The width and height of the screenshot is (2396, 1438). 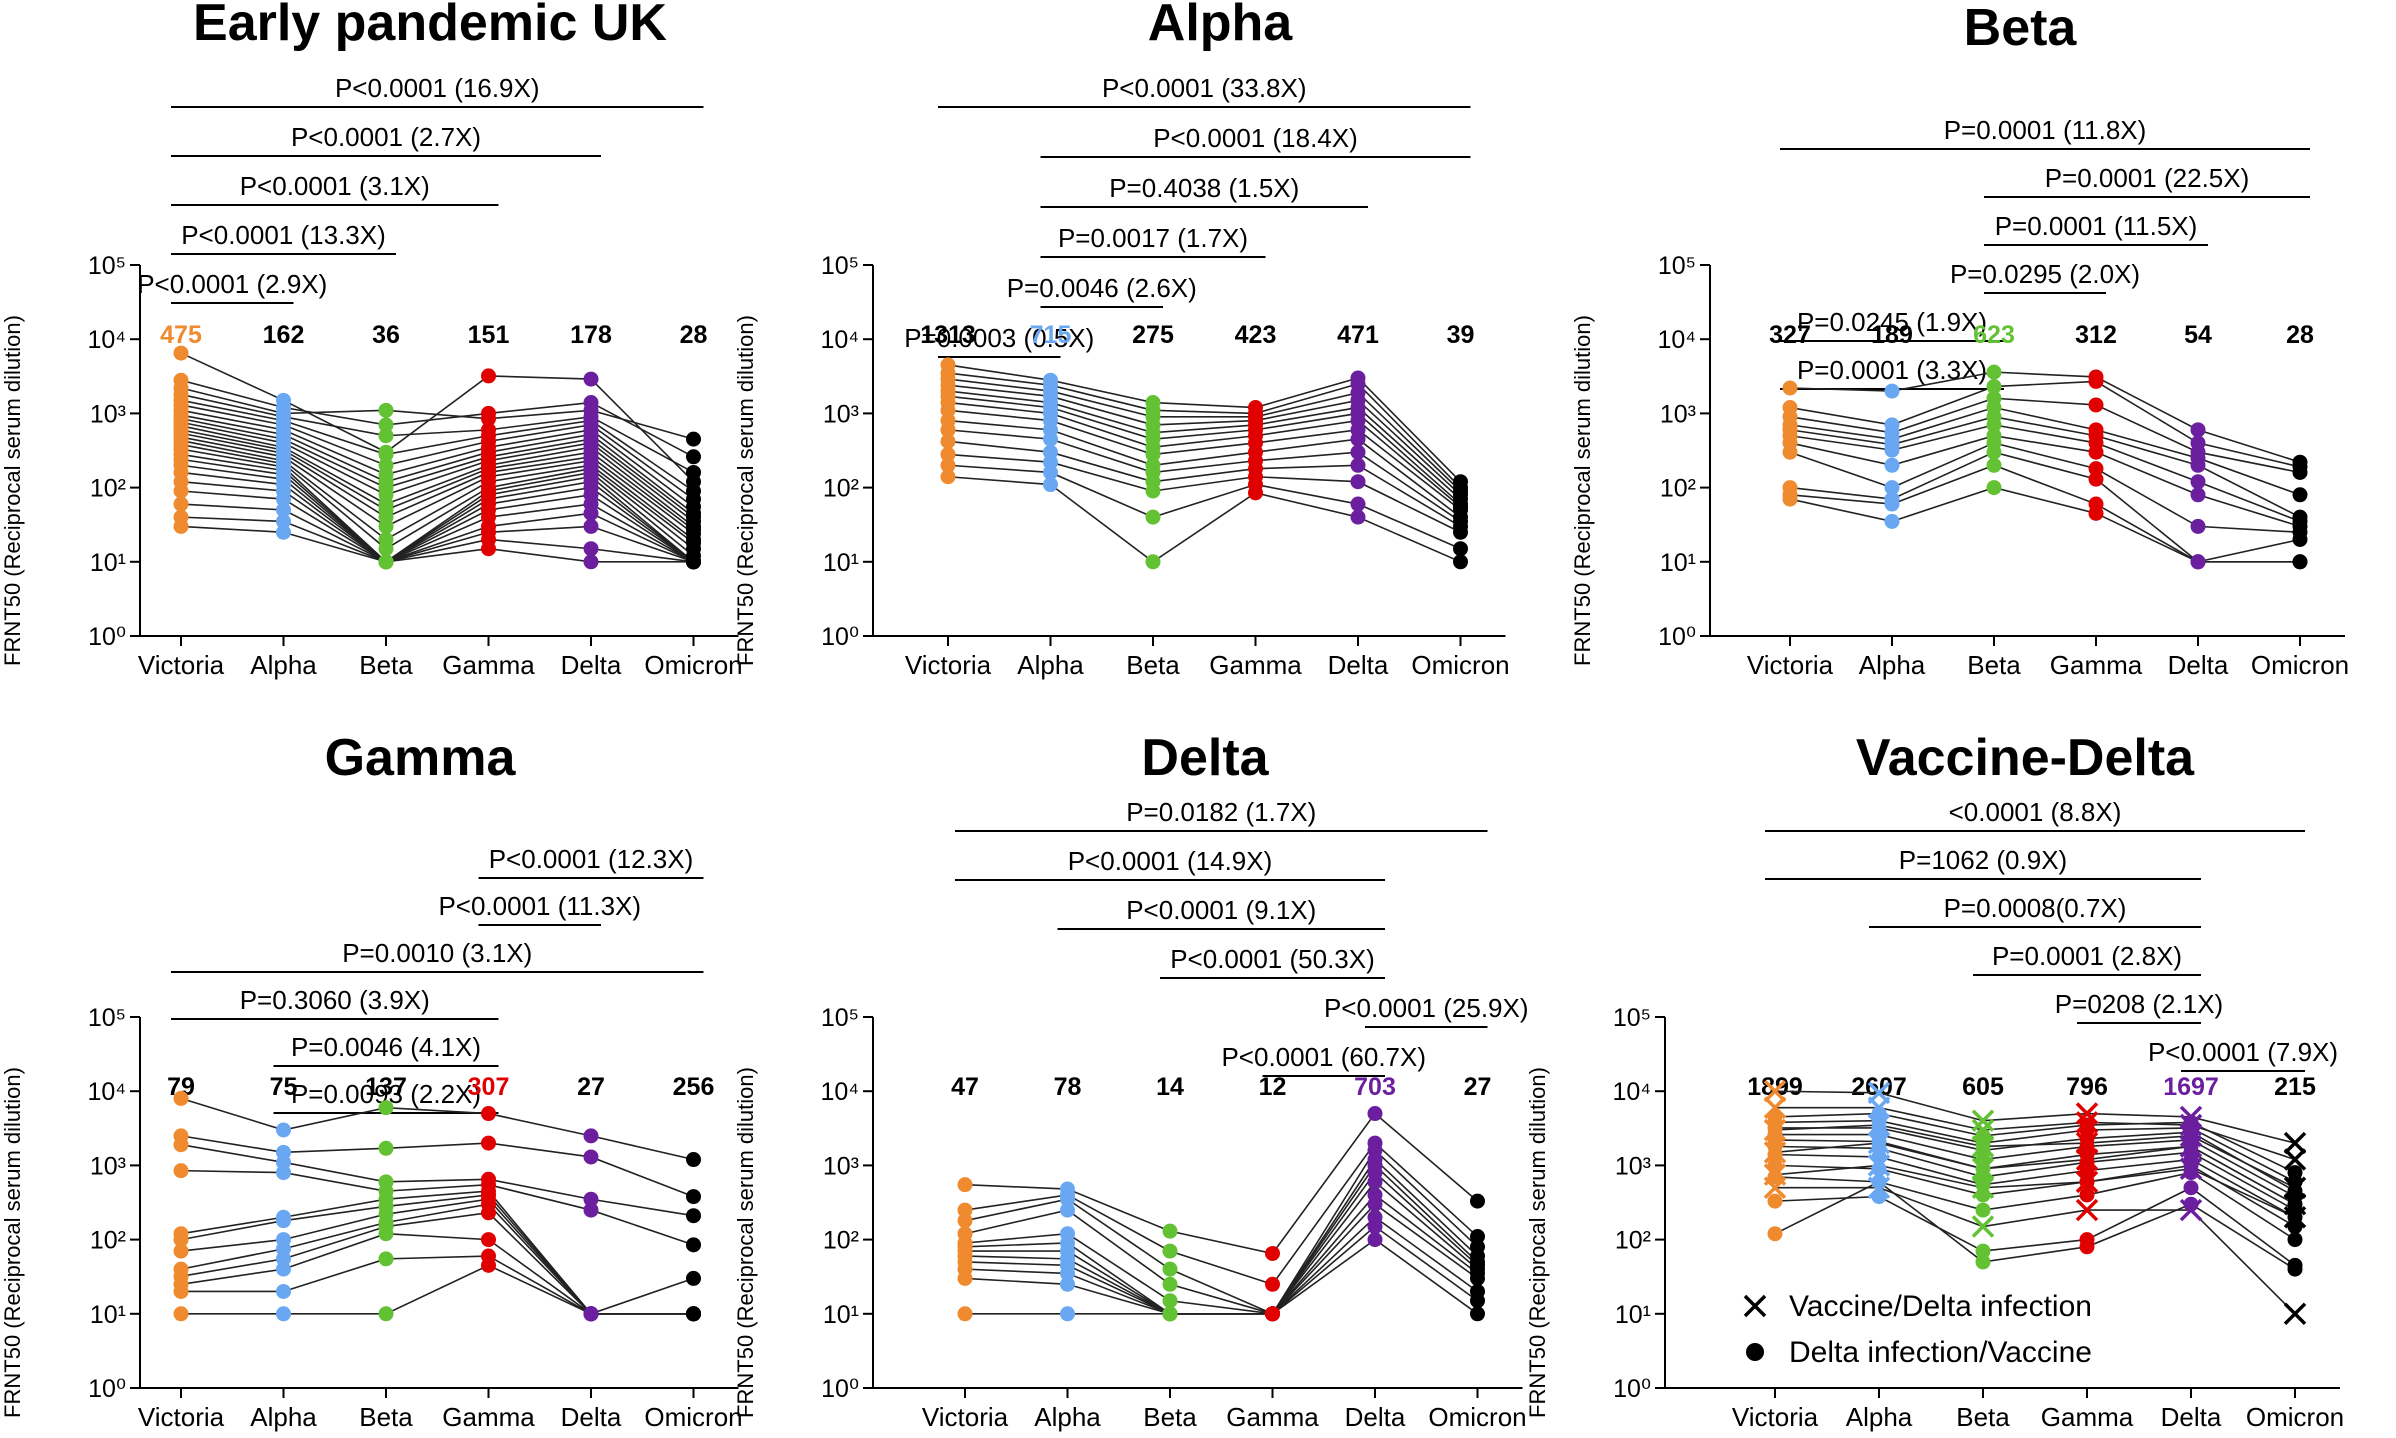 What do you see at coordinates (2139, 1004) in the screenshot?
I see `p-value-label: P=0208 (2.1X)` at bounding box center [2139, 1004].